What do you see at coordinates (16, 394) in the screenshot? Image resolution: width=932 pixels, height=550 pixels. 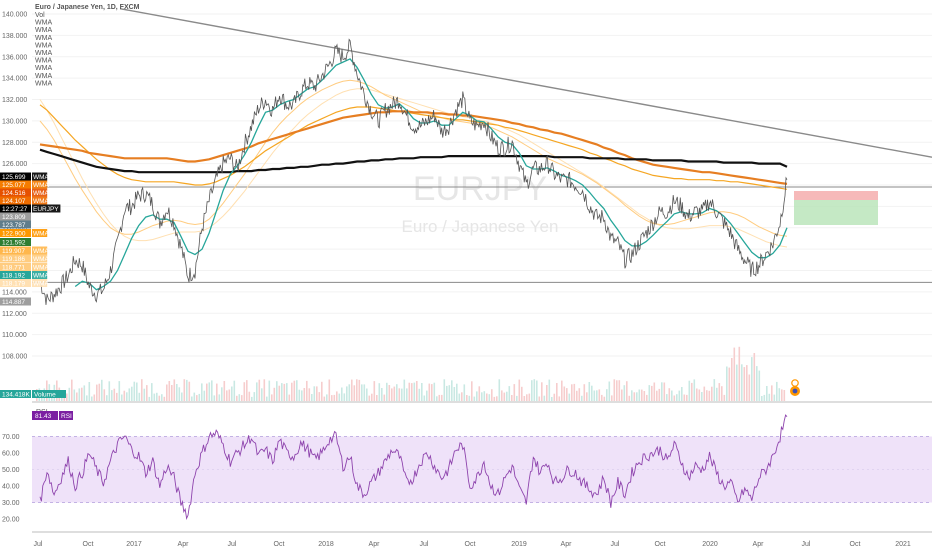 I see `volume-value: 134.418K` at bounding box center [16, 394].